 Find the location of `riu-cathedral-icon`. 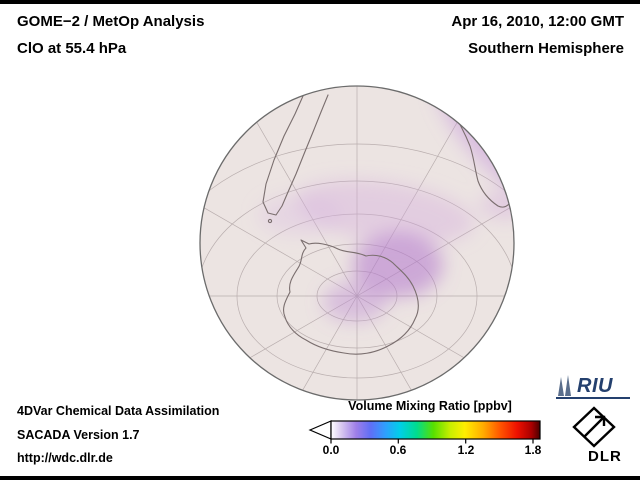

riu-cathedral-icon is located at coordinates (564, 385).